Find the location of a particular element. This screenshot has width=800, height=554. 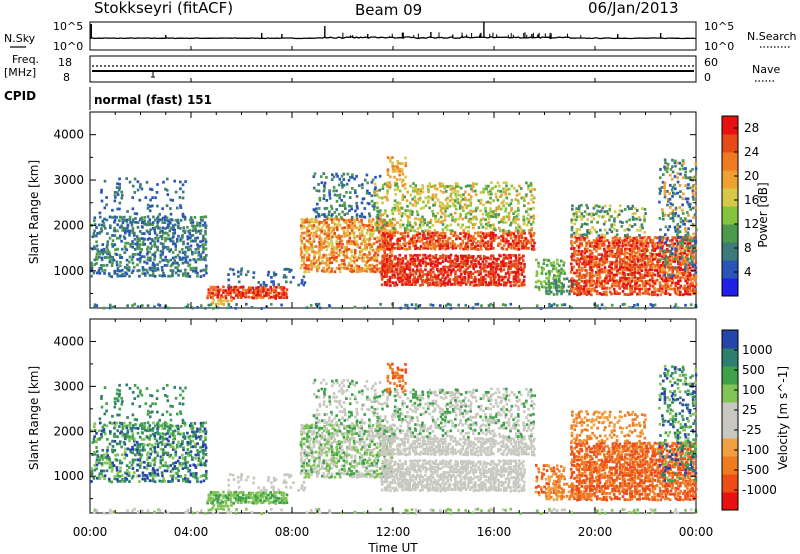

freq-label: Freq. is located at coordinates (25, 59).